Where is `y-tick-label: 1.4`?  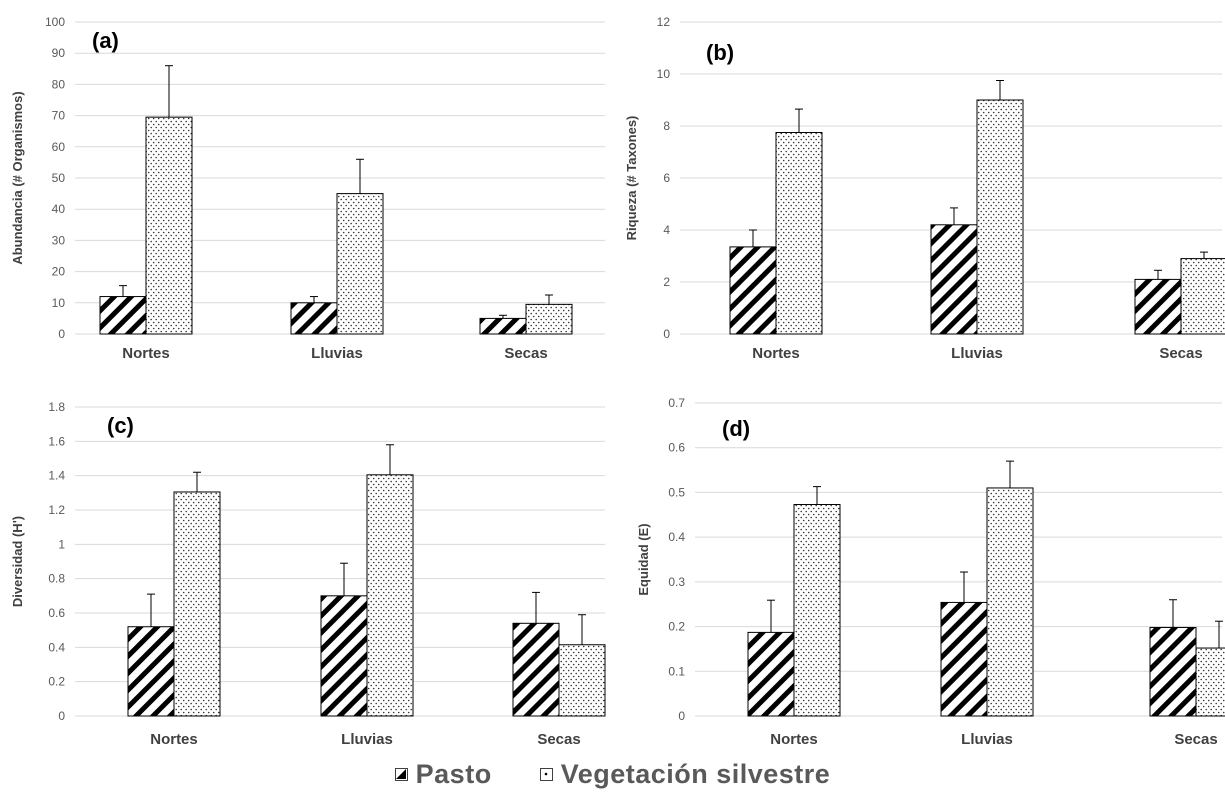 y-tick-label: 1.4 is located at coordinates (56, 476).